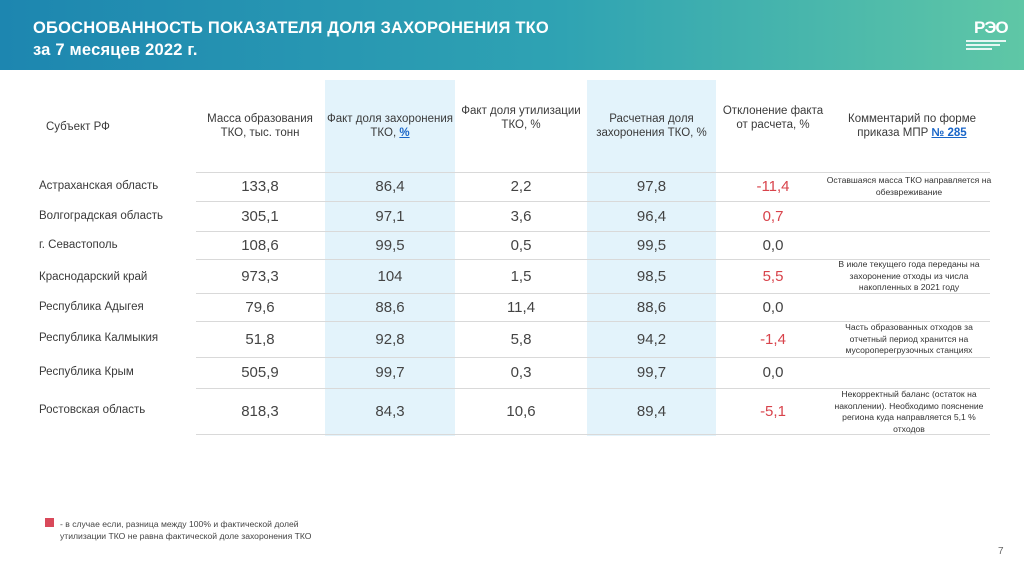  I want to click on utilization-value: 1,5, so click(521, 276).